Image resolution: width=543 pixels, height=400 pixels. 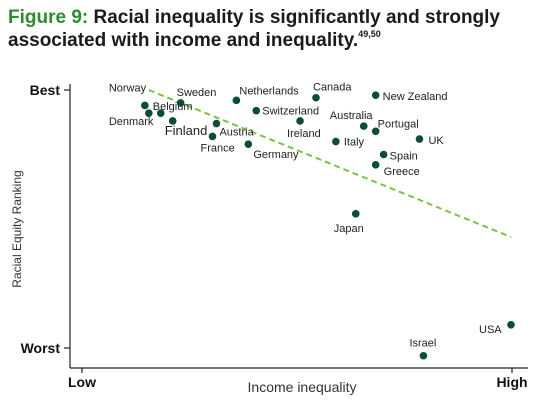 What do you see at coordinates (131, 122) in the screenshot?
I see `point-label-denmark: Denmark` at bounding box center [131, 122].